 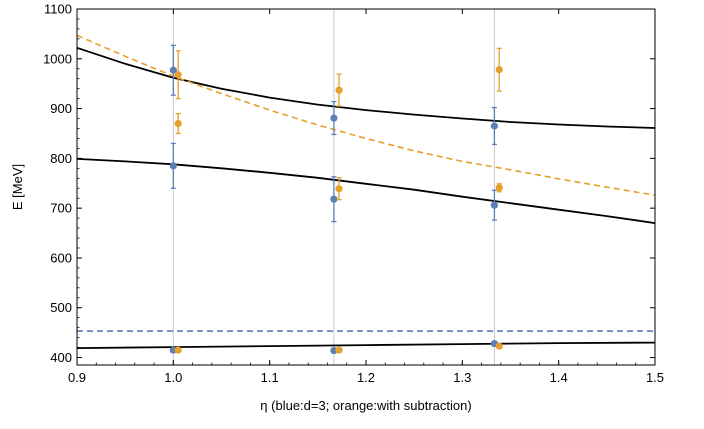 I want to click on x-tick-label-5: 1.4, so click(x=559, y=377).